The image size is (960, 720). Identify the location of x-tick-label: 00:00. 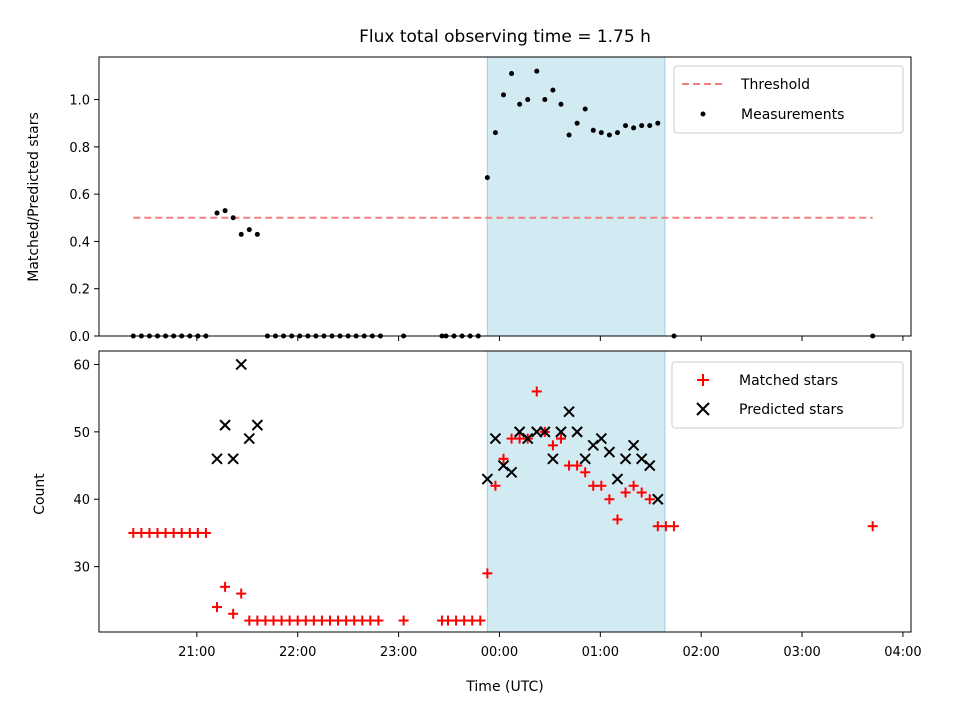
(499, 652).